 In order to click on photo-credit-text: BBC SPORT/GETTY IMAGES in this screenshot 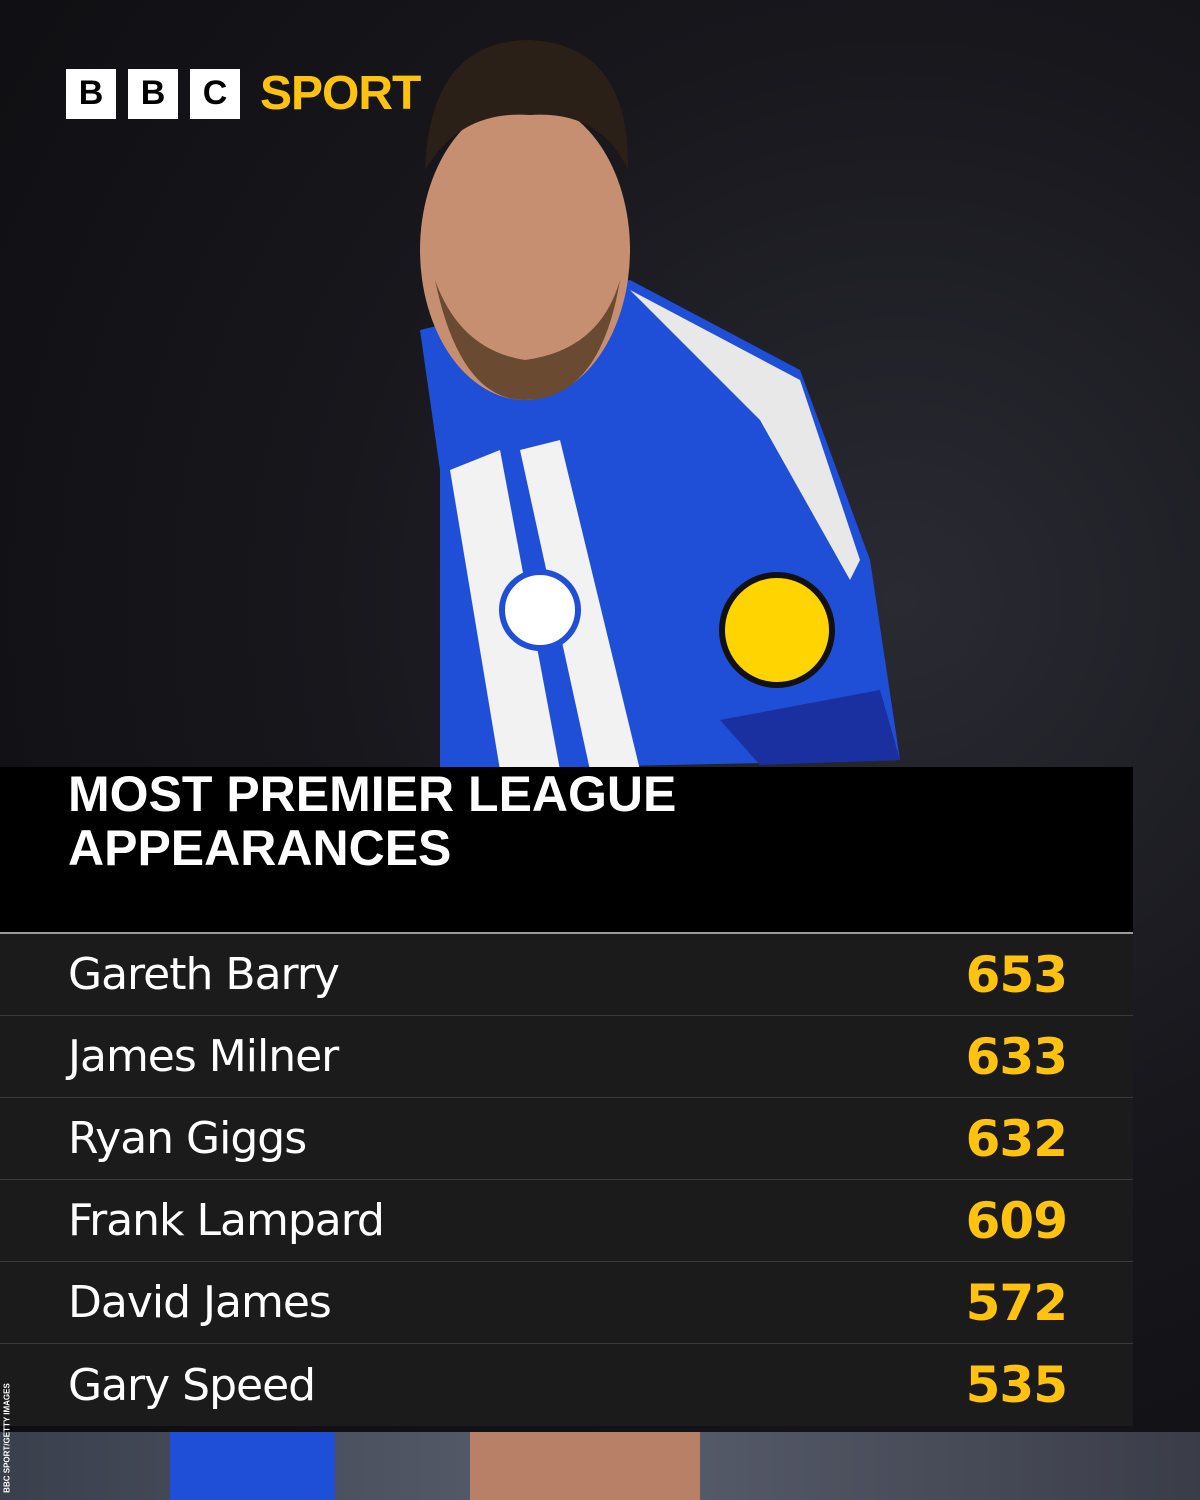, I will do `click(7, 1437)`.